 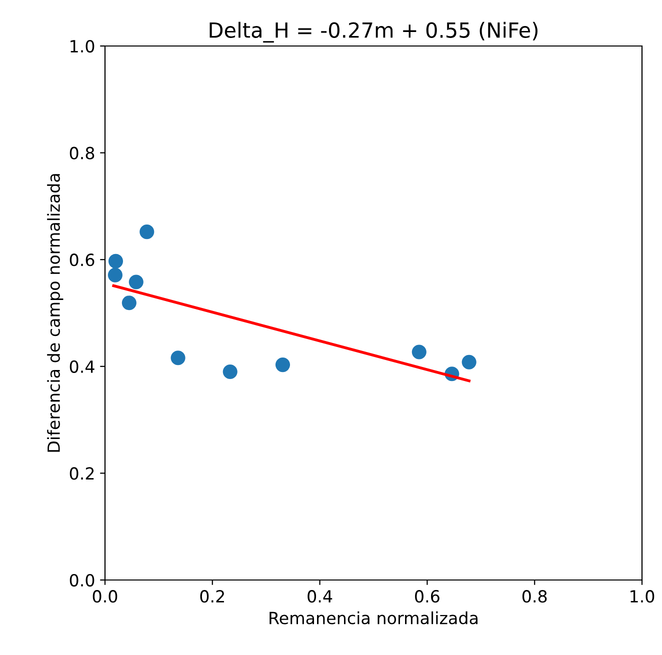 I want to click on x-tick-label: 0.8, so click(x=534, y=596).